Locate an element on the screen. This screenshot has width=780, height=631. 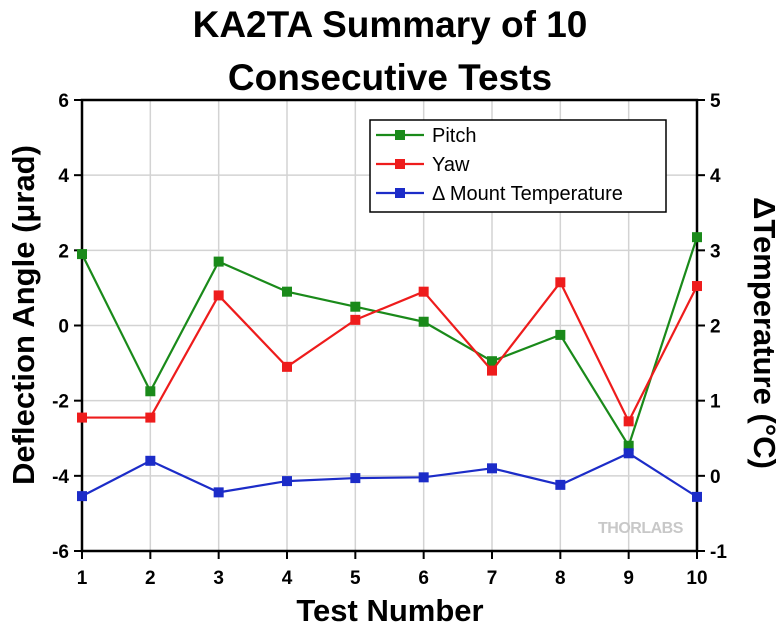
series-mount-temperature is located at coordinates (389, 475).